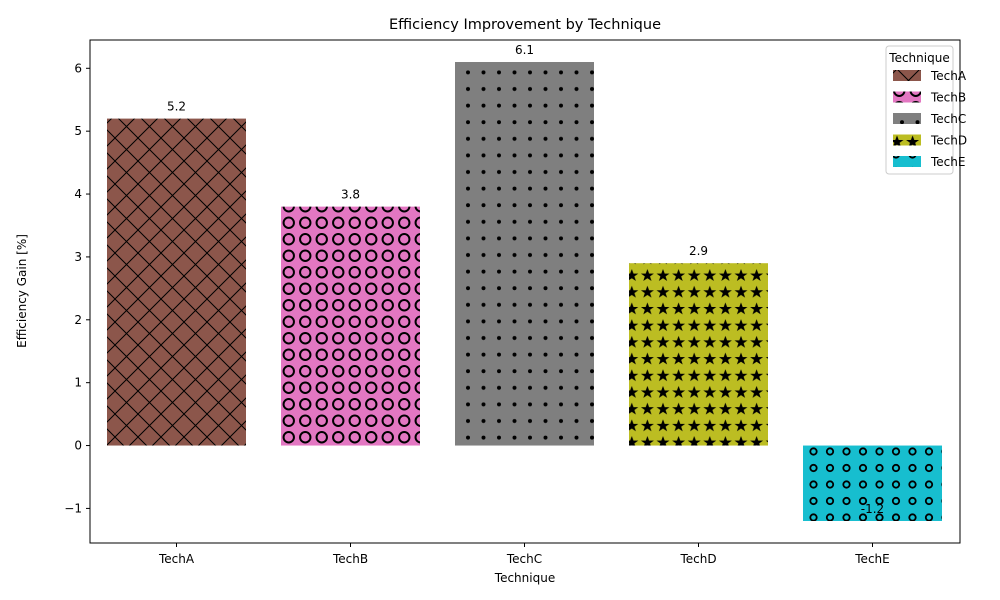 The height and width of the screenshot is (600, 1000). I want to click on value-label-techb: 3.8, so click(350, 195).